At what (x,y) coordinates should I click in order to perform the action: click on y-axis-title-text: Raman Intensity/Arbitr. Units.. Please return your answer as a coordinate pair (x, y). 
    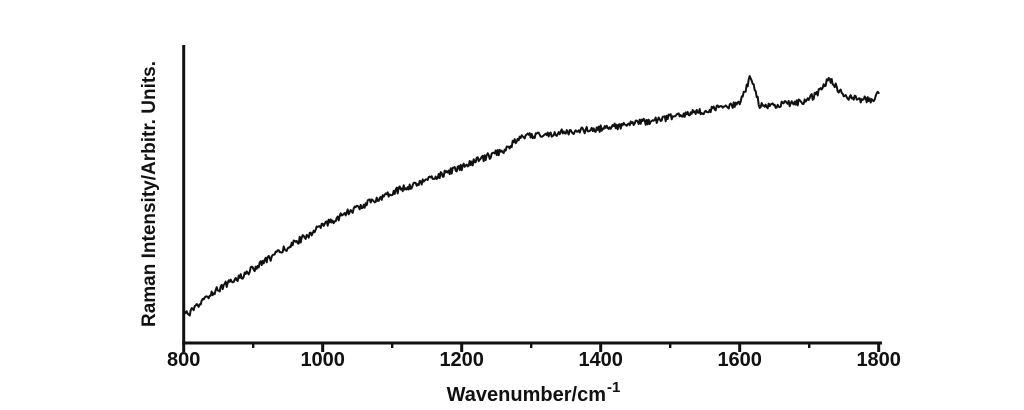
    Looking at the image, I should click on (149, 194).